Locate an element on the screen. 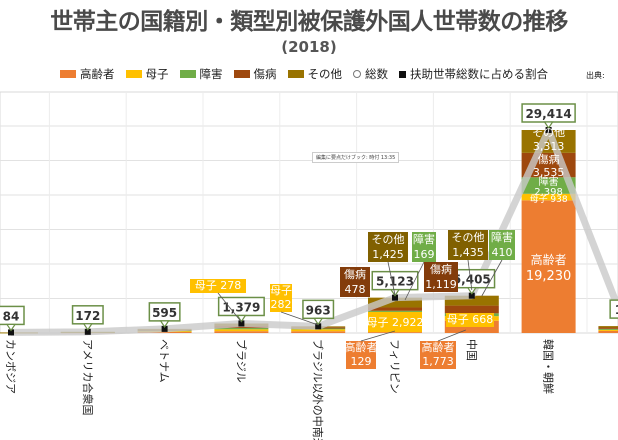 The width and height of the screenshot is (618, 440). legend-item-koreisha: 高齢者 is located at coordinates (87, 74).